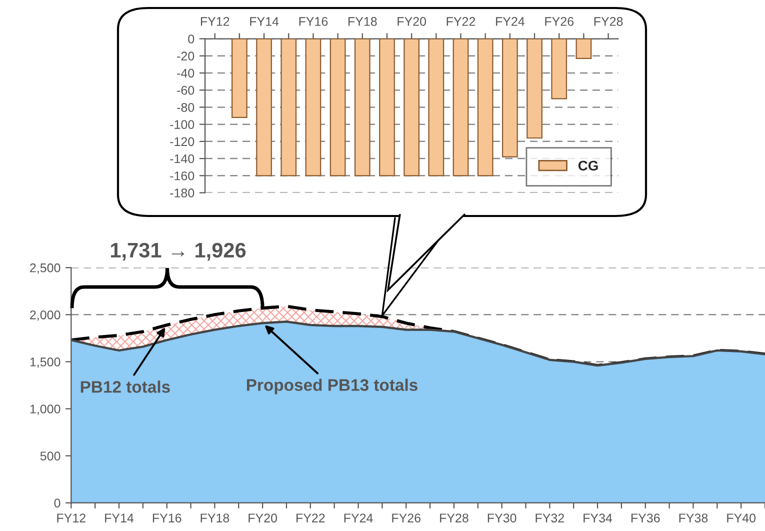 Image resolution: width=765 pixels, height=531 pixels. What do you see at coordinates (332, 386) in the screenshot?
I see `annotation: Proposed PB13 totals` at bounding box center [332, 386].